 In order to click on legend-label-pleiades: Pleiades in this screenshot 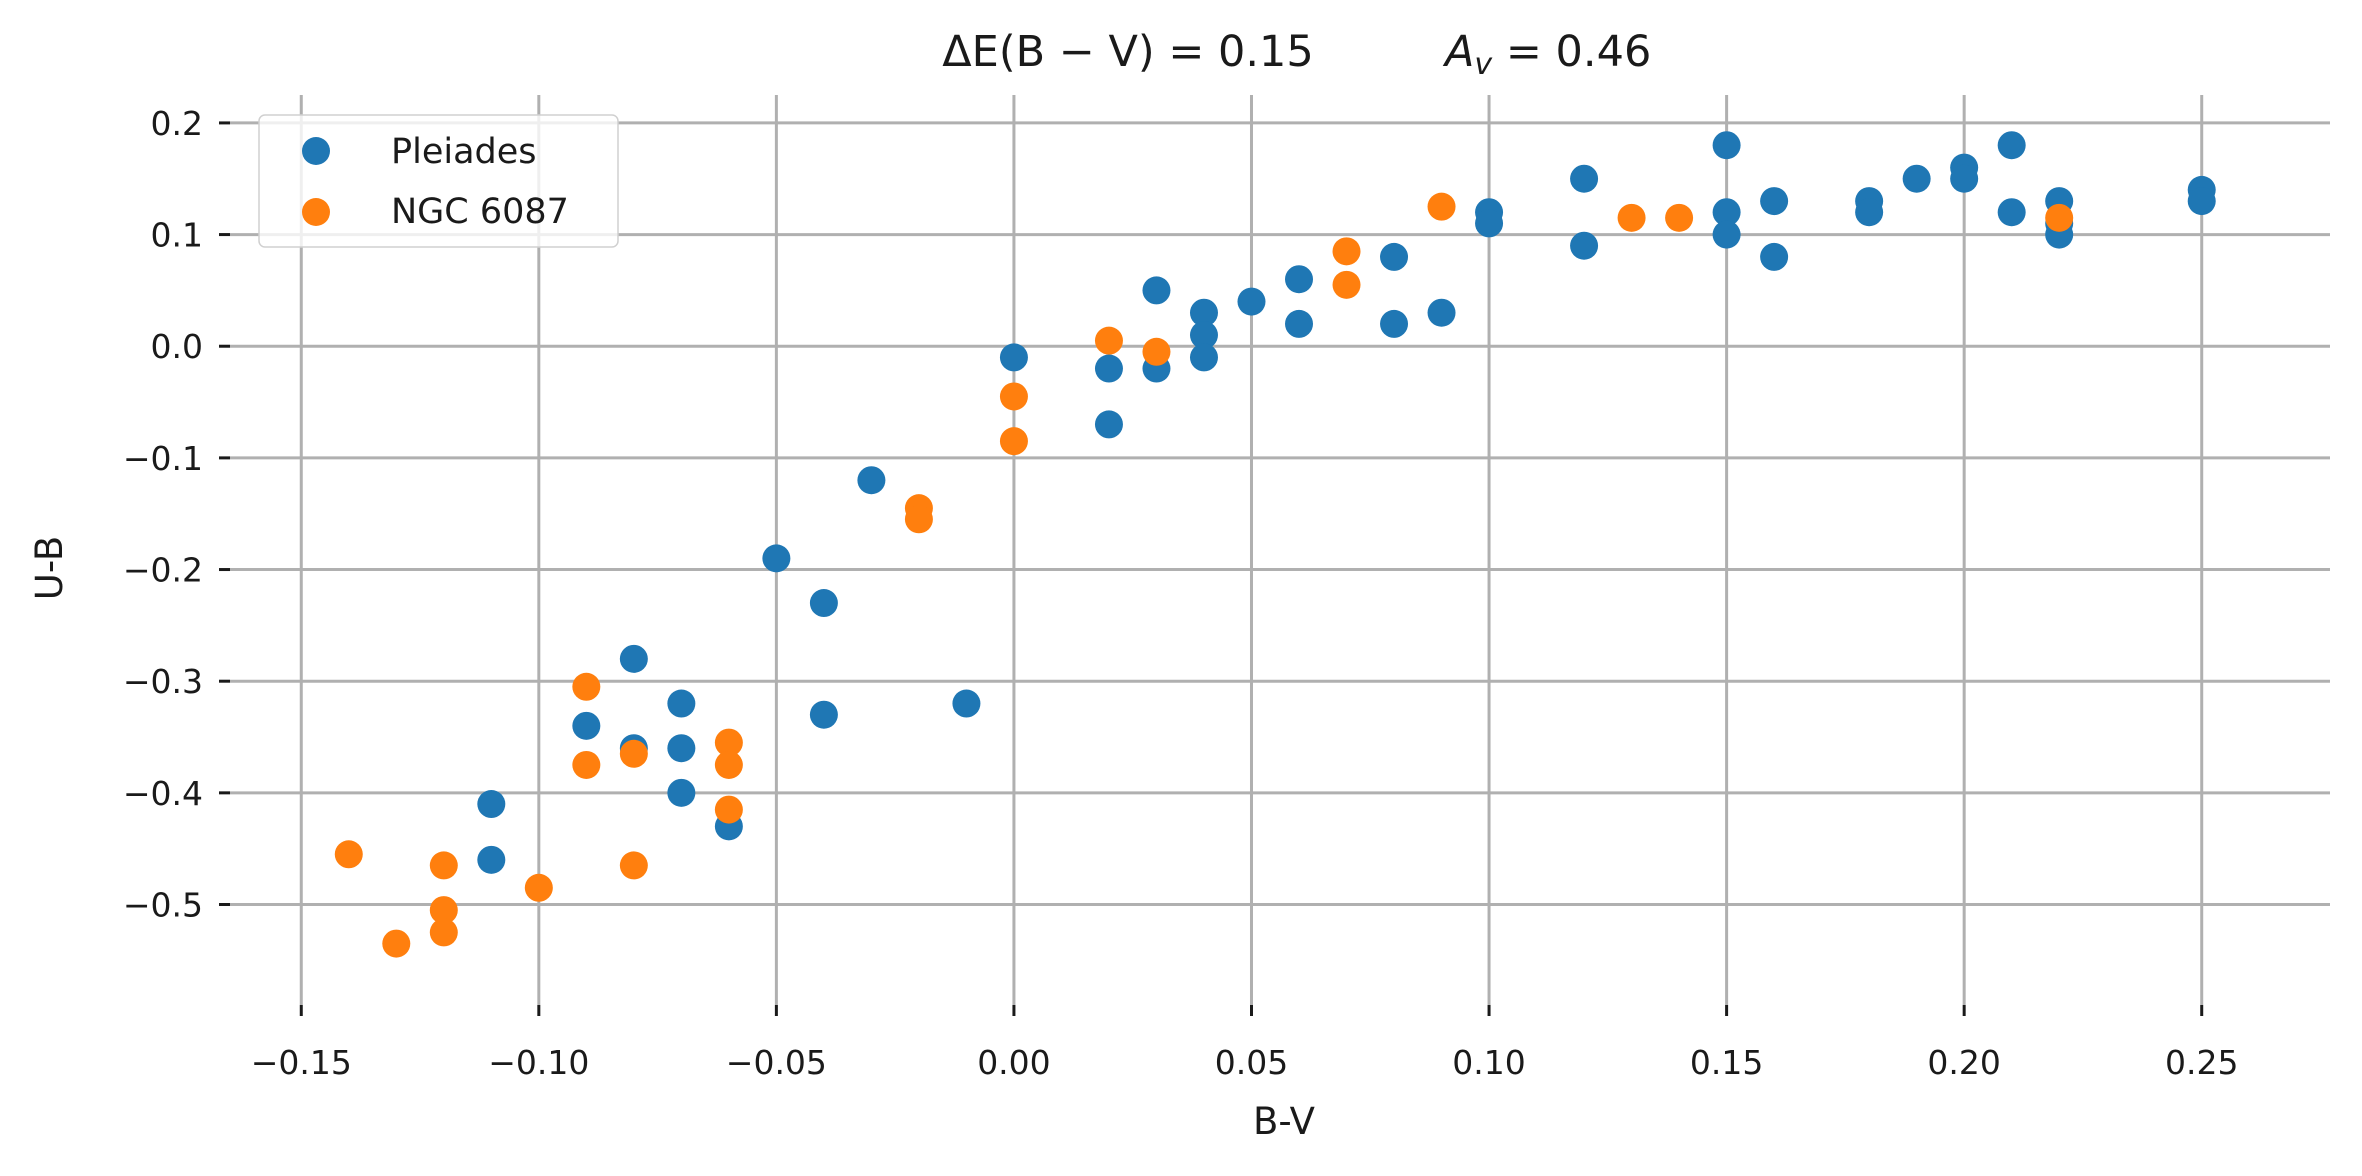, I will do `click(464, 152)`.